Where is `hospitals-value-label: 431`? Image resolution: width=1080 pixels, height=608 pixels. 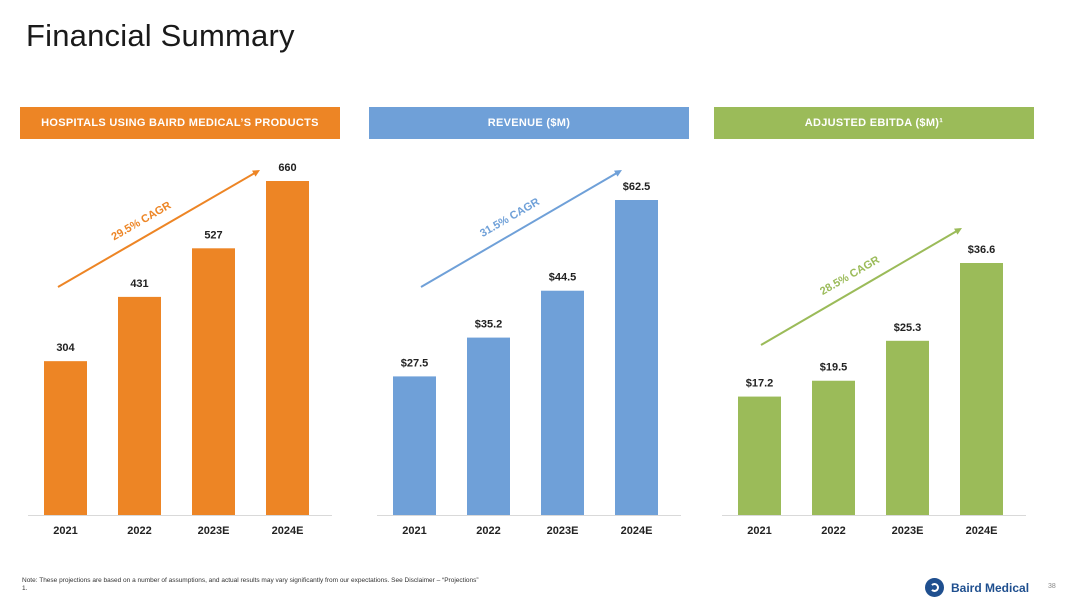 hospitals-value-label: 431 is located at coordinates (139, 284).